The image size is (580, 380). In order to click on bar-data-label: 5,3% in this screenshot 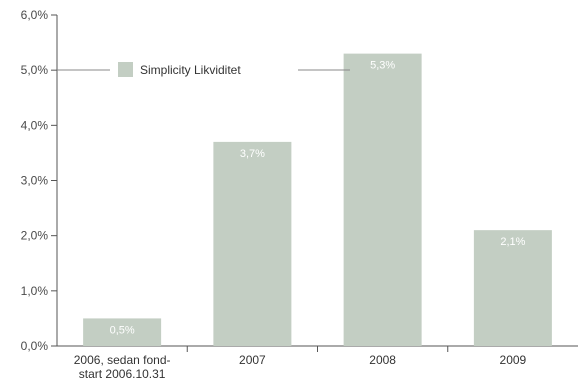, I will do `click(382, 66)`.